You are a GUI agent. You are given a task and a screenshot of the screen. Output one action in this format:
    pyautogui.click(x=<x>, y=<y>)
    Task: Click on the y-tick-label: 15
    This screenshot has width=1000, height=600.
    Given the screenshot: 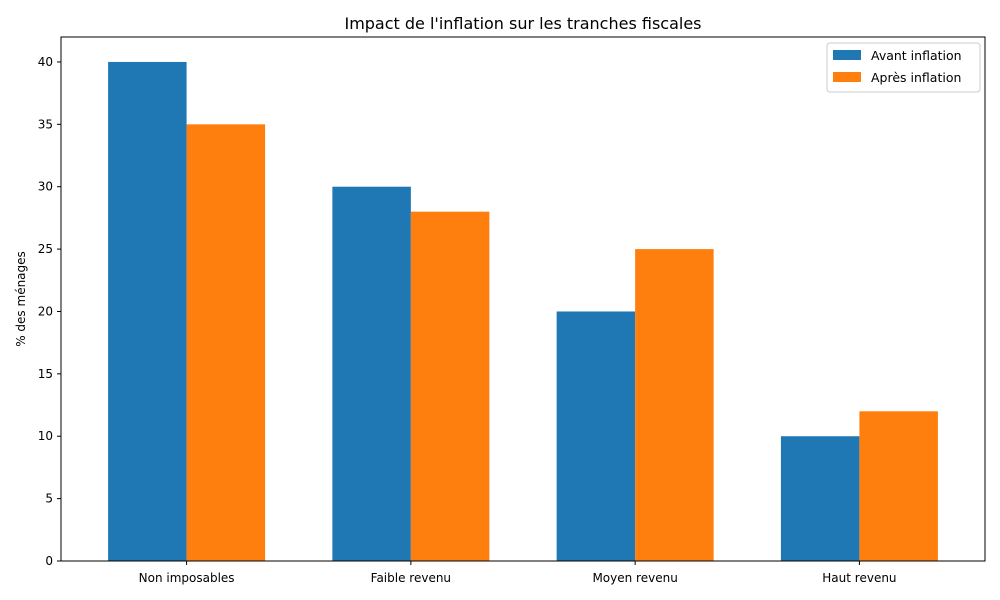 What is the action you would take?
    pyautogui.click(x=45, y=374)
    